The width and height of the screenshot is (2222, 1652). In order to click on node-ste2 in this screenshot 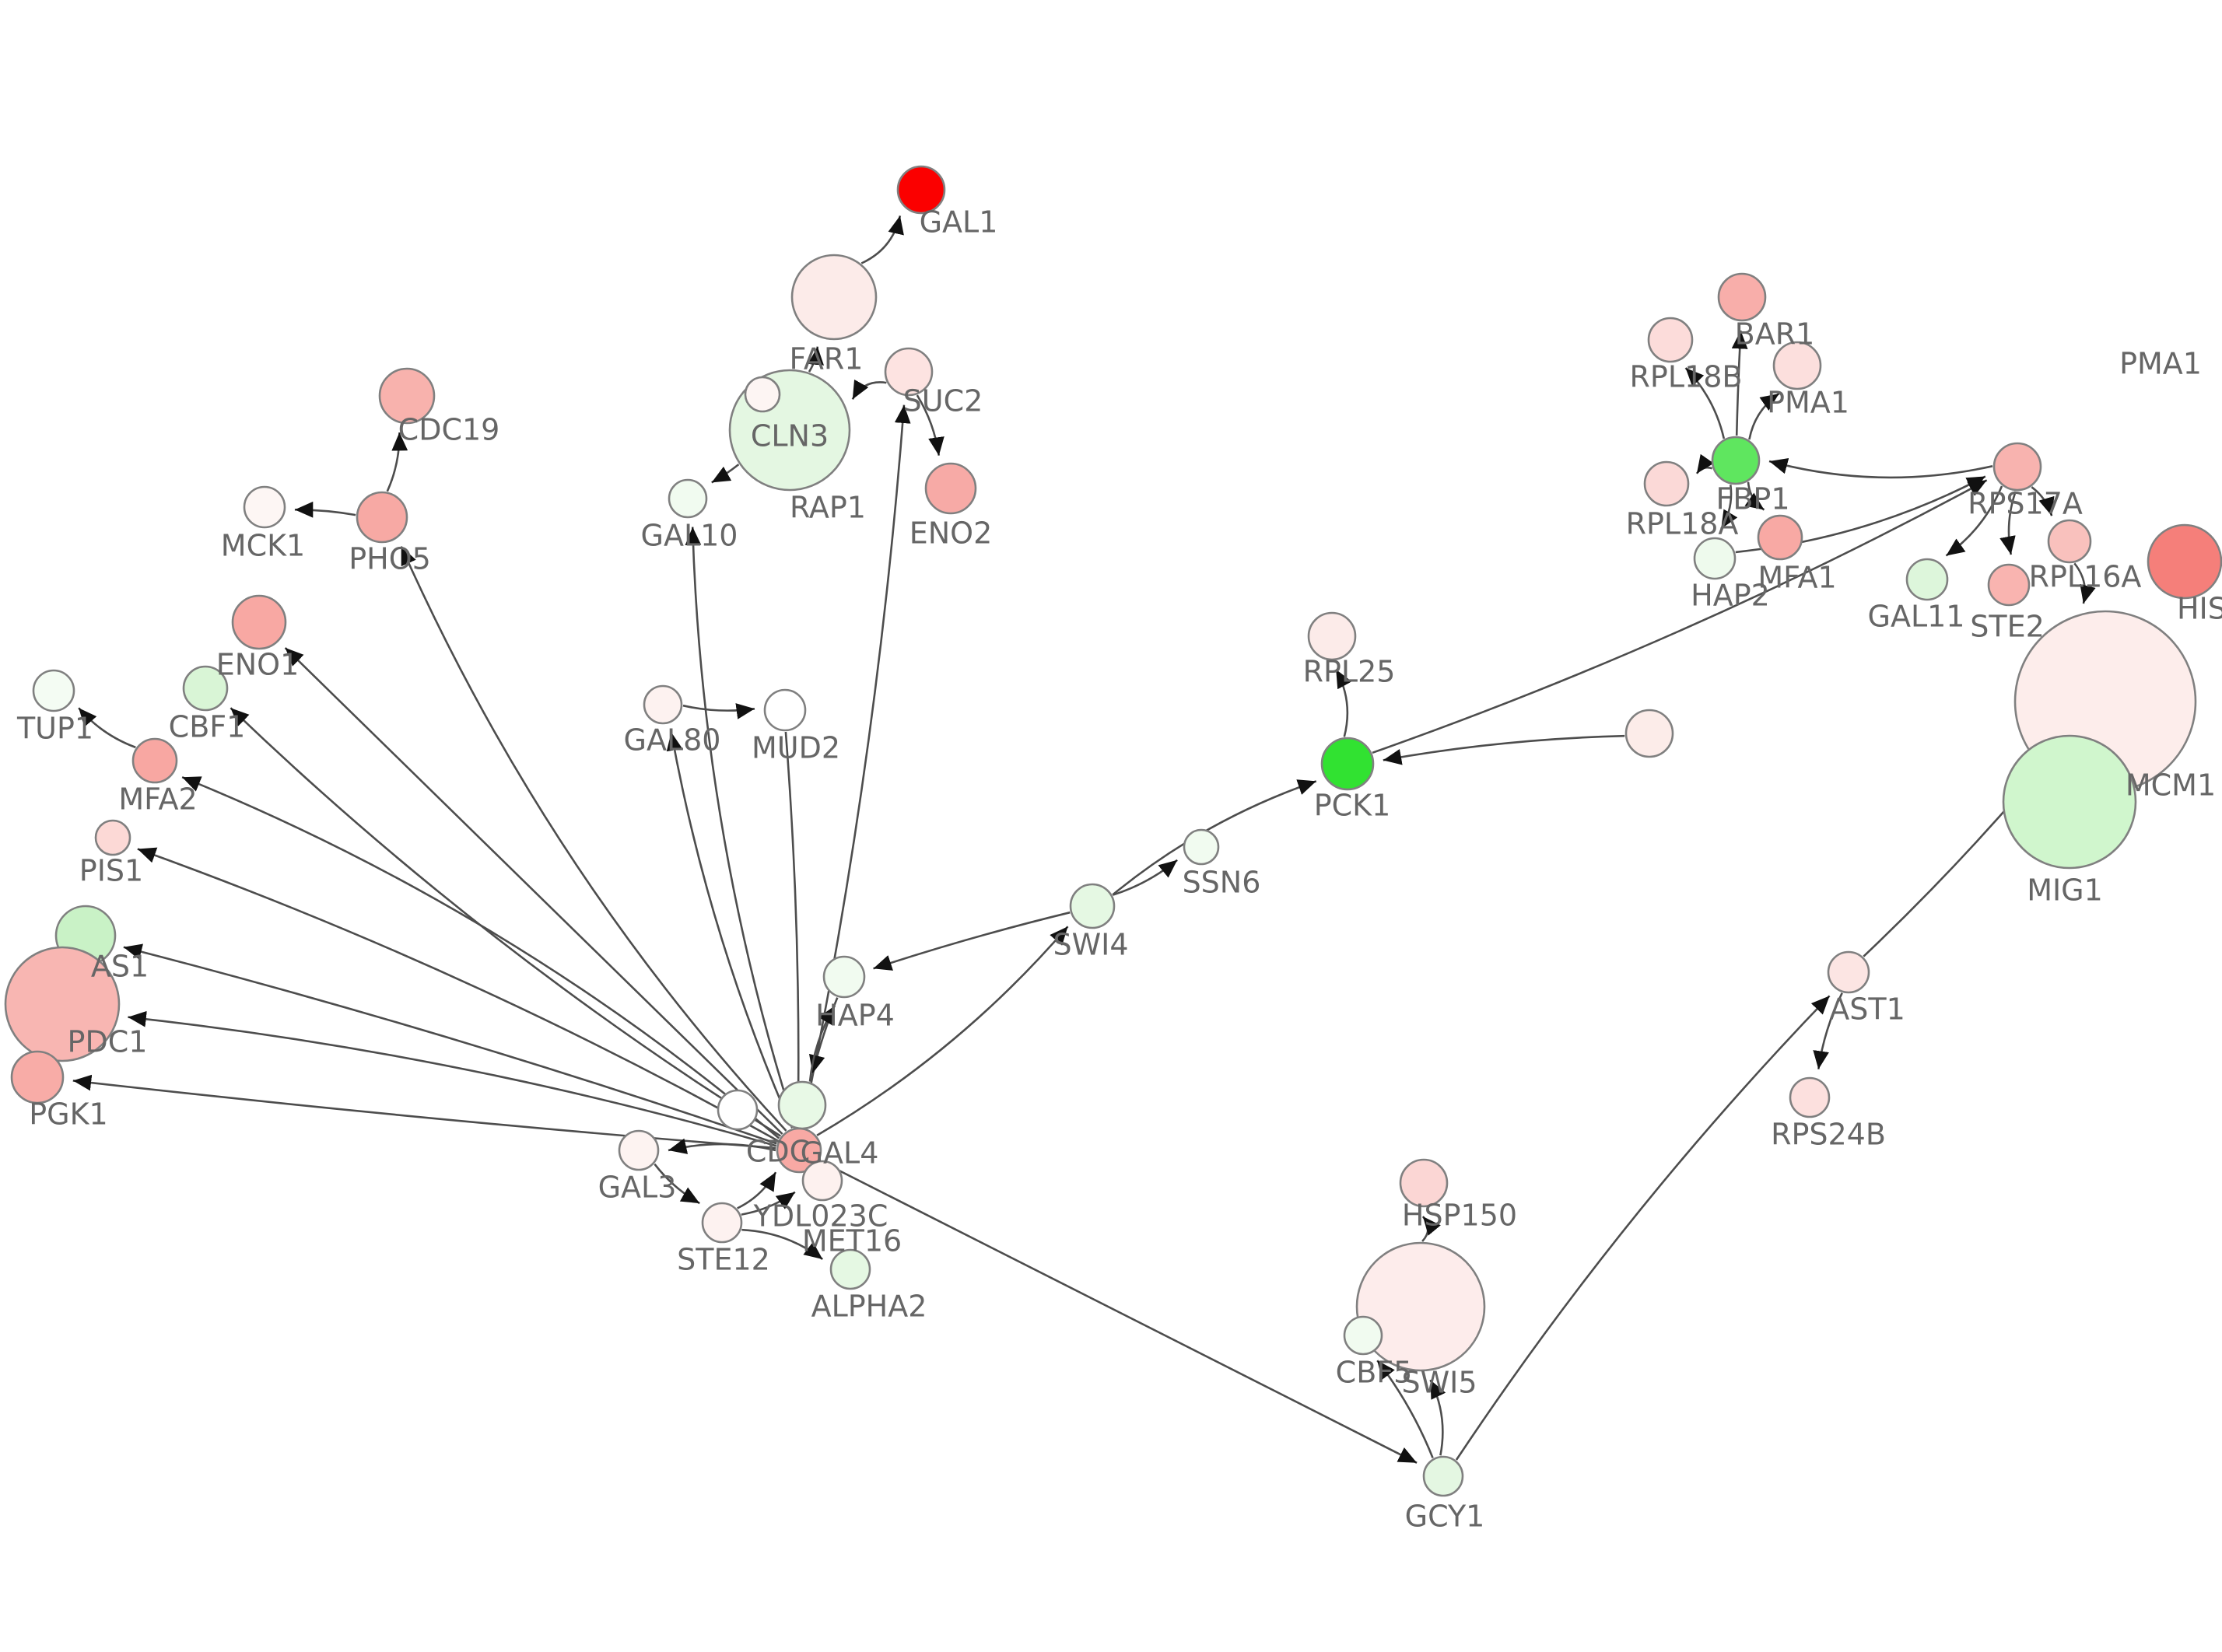, I will do `click(2009, 585)`.